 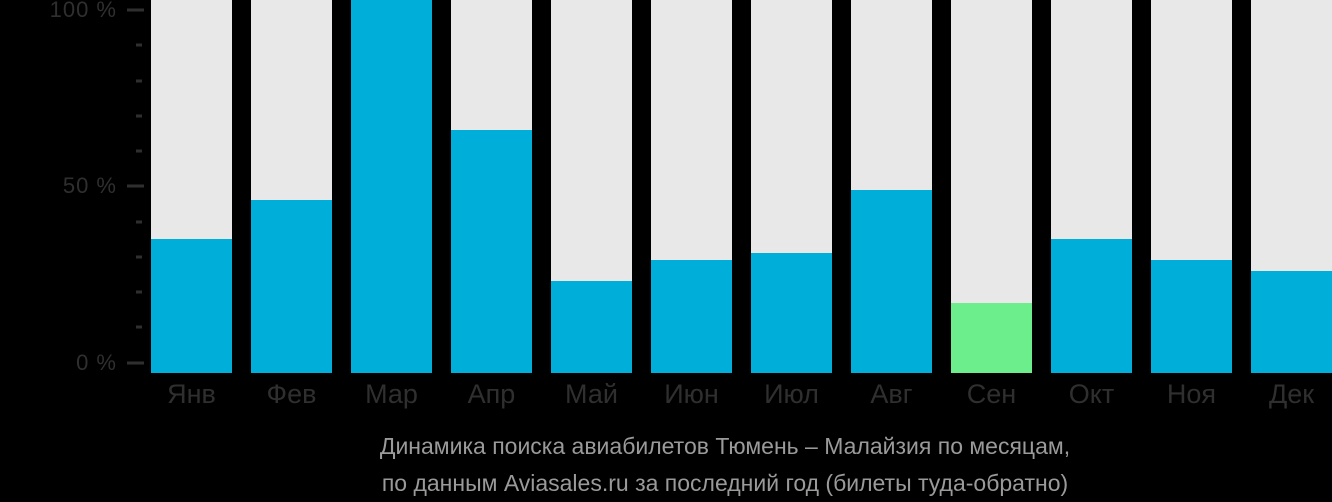 What do you see at coordinates (591, 204) in the screenshot?
I see `bar-column-Май: Май` at bounding box center [591, 204].